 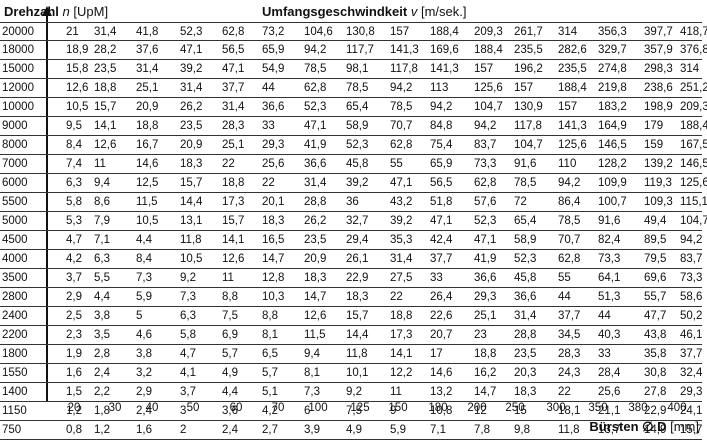 What do you see at coordinates (74, 408) in the screenshot?
I see `diameter-label: 20` at bounding box center [74, 408].